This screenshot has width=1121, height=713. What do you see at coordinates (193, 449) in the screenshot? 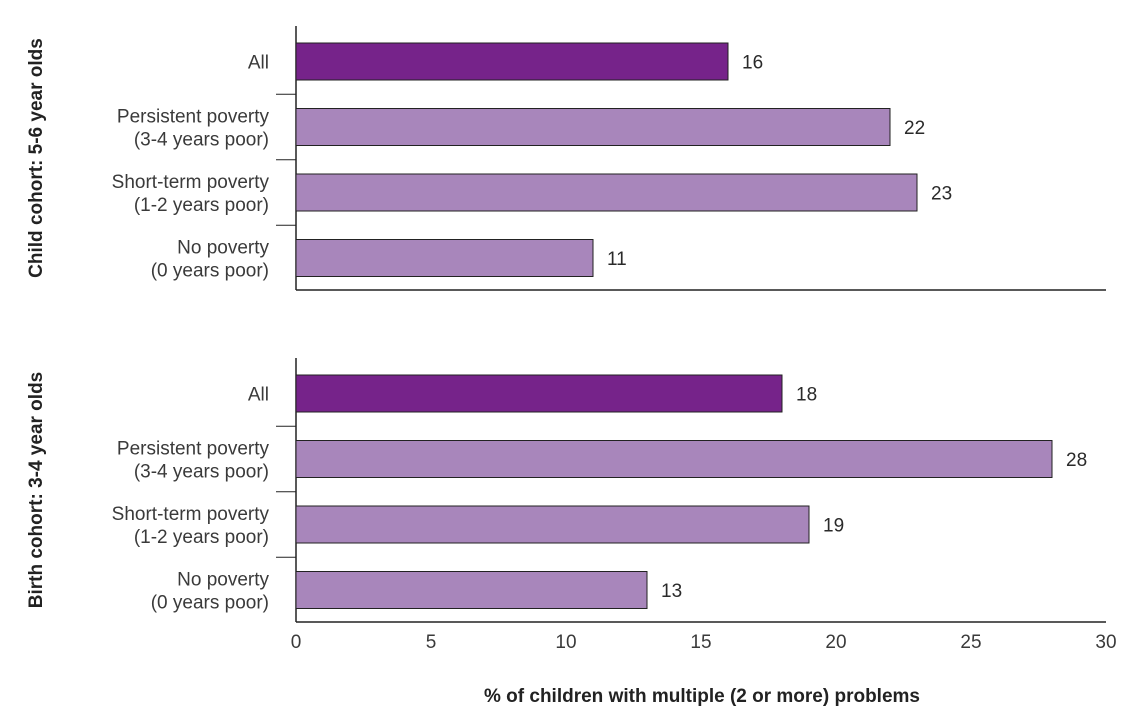
I see `birth-cohort-category-label: Persistent poverty` at bounding box center [193, 449].